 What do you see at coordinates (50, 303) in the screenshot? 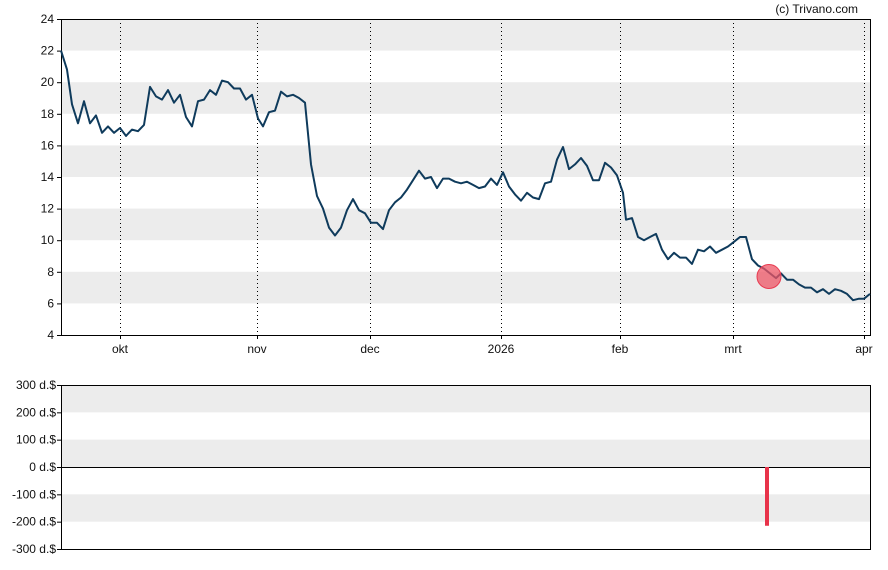
I see `y-tick-label: 6` at bounding box center [50, 303].